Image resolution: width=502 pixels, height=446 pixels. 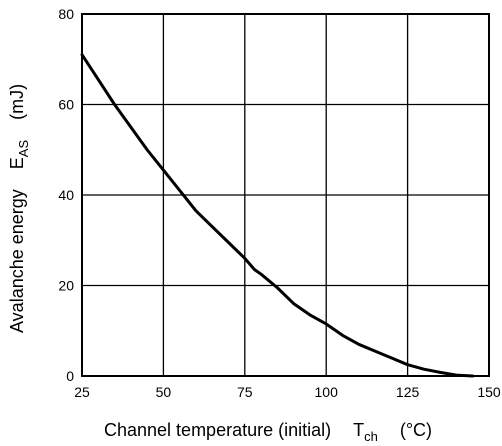 What do you see at coordinates (17, 261) in the screenshot?
I see `y-axis-title-main: Avalanche energy` at bounding box center [17, 261].